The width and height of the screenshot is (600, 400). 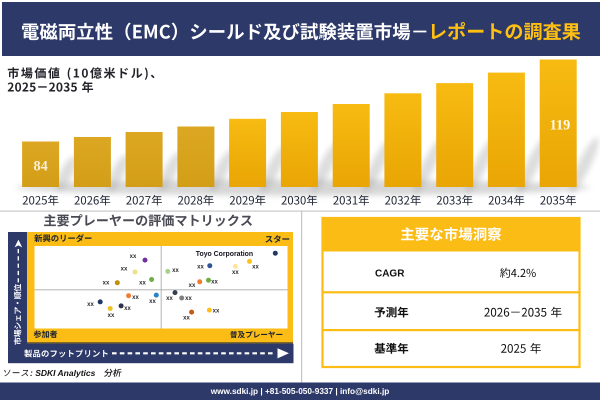 What do you see at coordinates (40, 166) in the screenshot?
I see `svg-text: 84` at bounding box center [40, 166].